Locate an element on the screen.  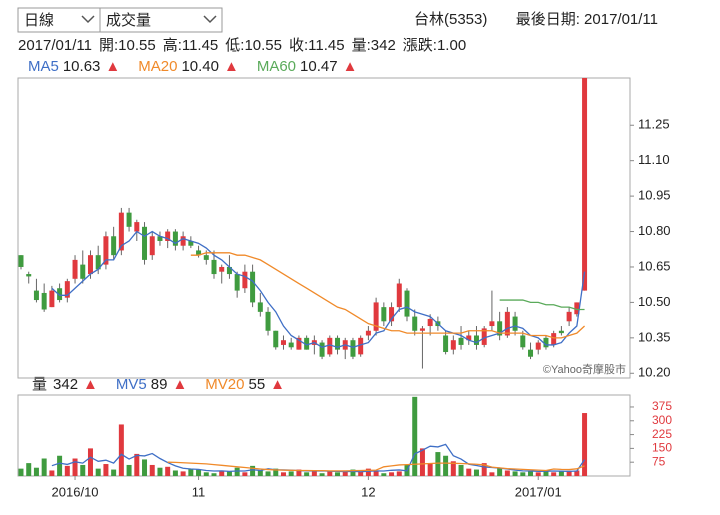
info-item: 低:10.55 is located at coordinates (253, 45).